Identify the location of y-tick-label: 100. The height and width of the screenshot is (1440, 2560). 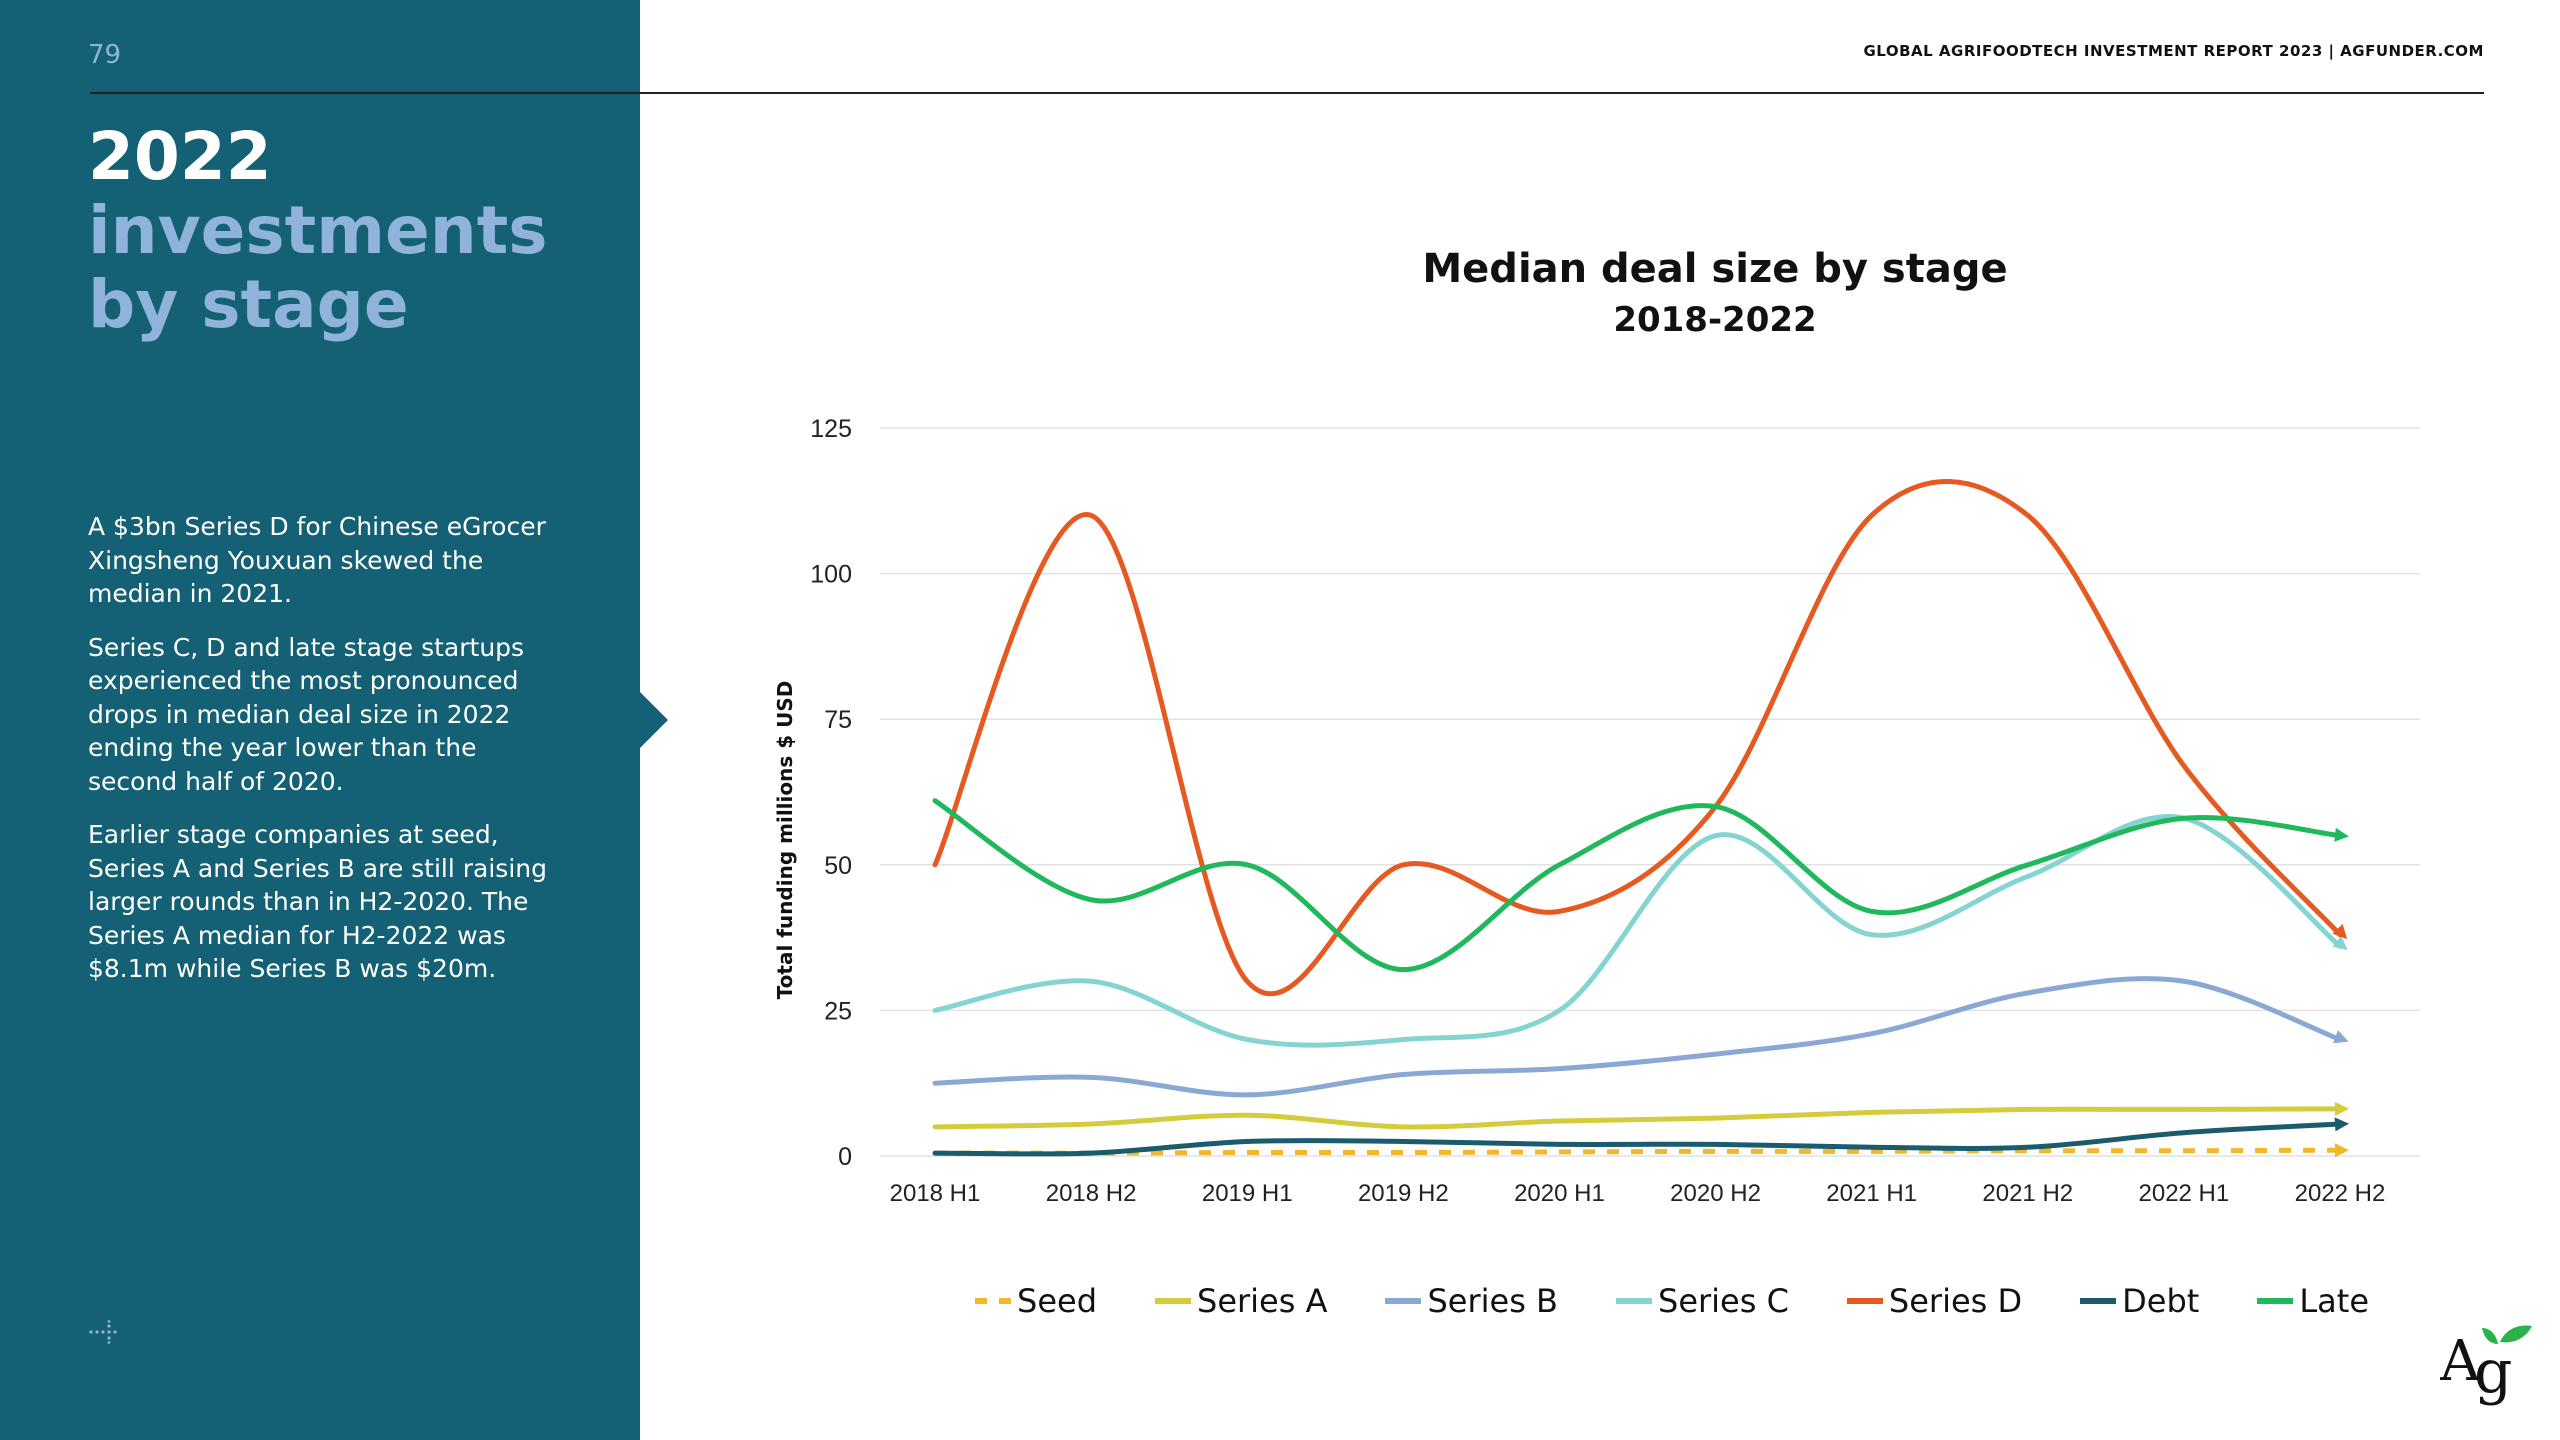
(831, 575).